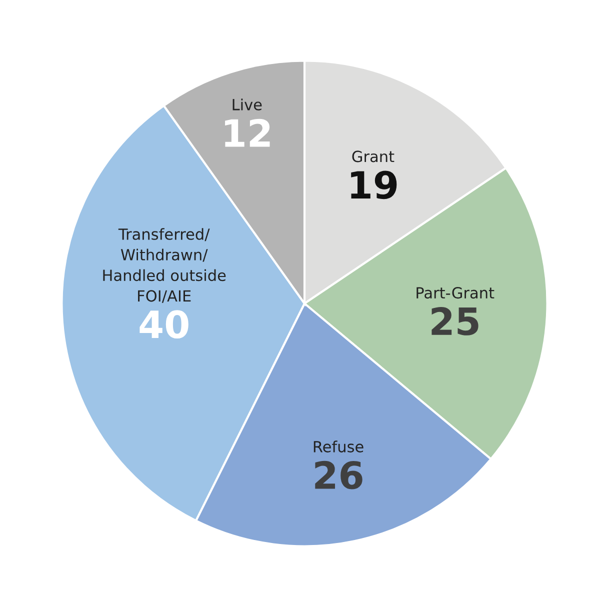  What do you see at coordinates (247, 132) in the screenshot?
I see `data-label: 12` at bounding box center [247, 132].